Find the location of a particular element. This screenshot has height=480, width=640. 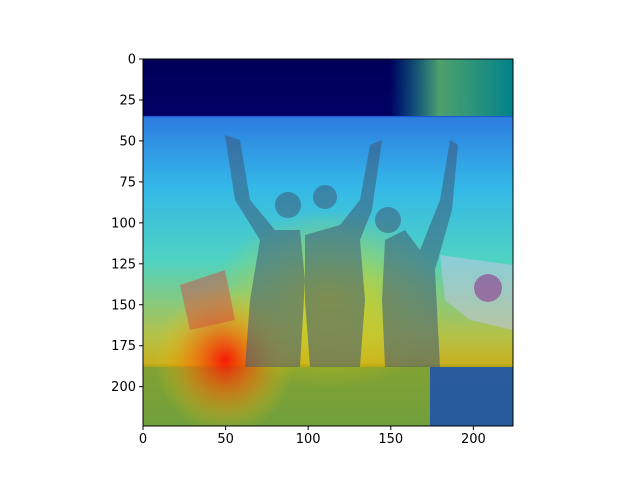

y-axis: 0 25 50 75 100 125 150 175 200 is located at coordinates (127, 224).